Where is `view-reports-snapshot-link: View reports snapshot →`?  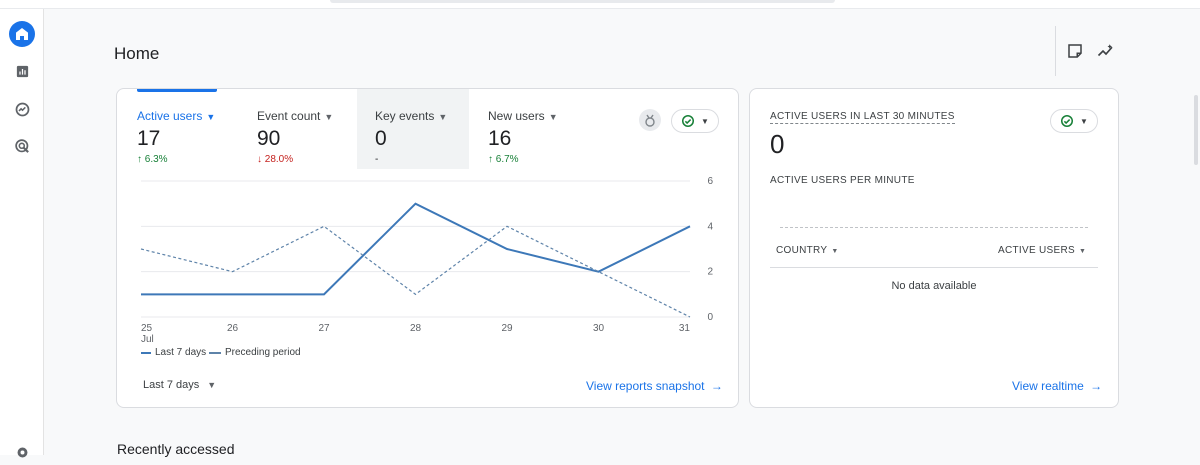 view-reports-snapshot-link: View reports snapshot → is located at coordinates (654, 386).